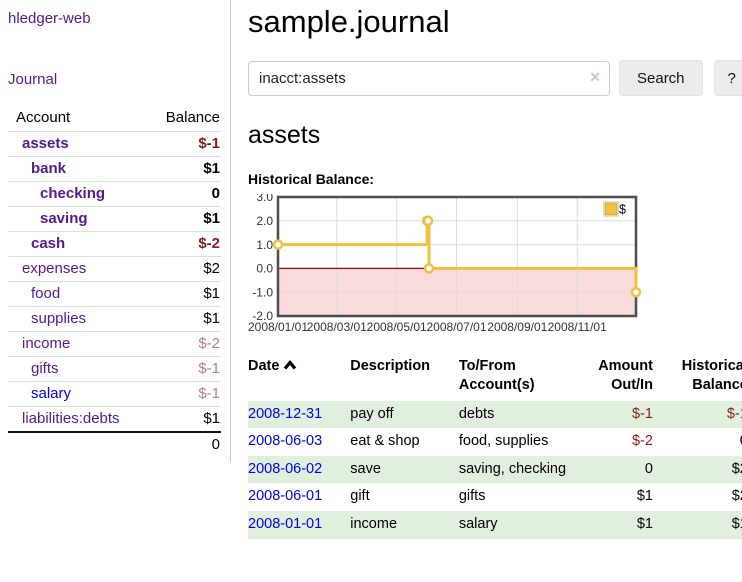 The height and width of the screenshot is (582, 742). I want to click on svg-text: 2.0, so click(264, 221).